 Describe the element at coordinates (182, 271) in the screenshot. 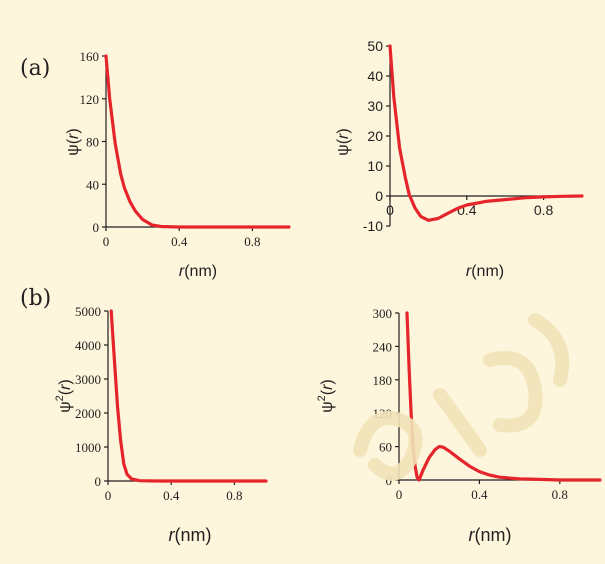

I see `xlabel-a-left-var: r` at that location.